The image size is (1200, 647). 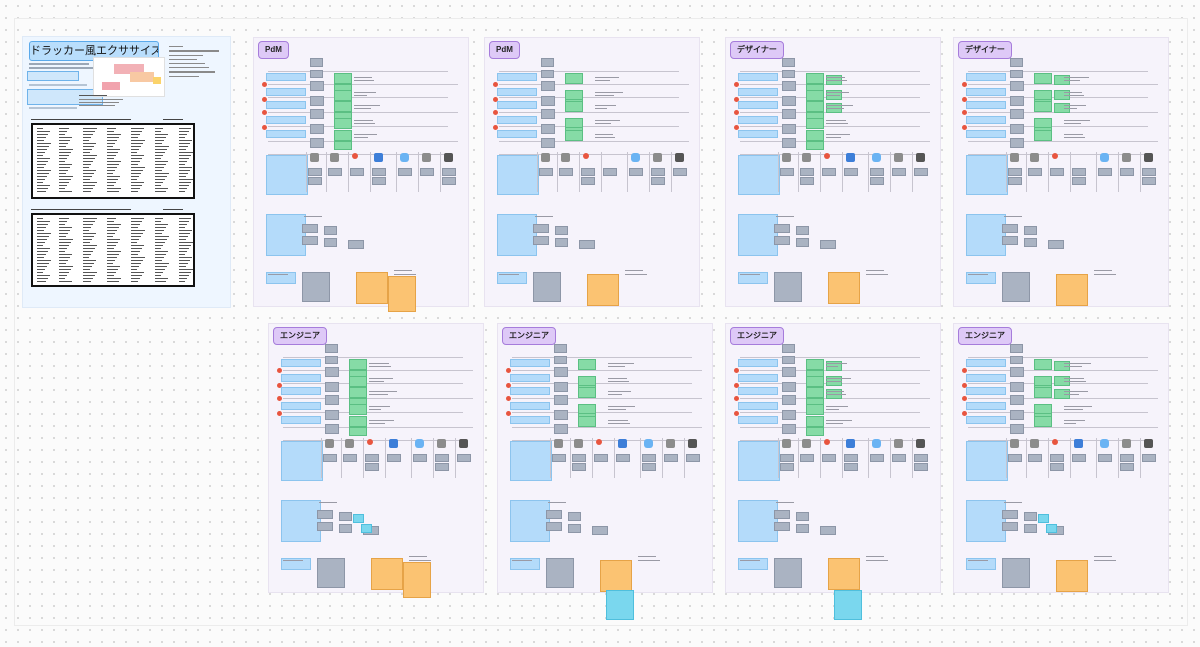 I want to click on frame-engineer-2: エンジニア, so click(x=605, y=471).